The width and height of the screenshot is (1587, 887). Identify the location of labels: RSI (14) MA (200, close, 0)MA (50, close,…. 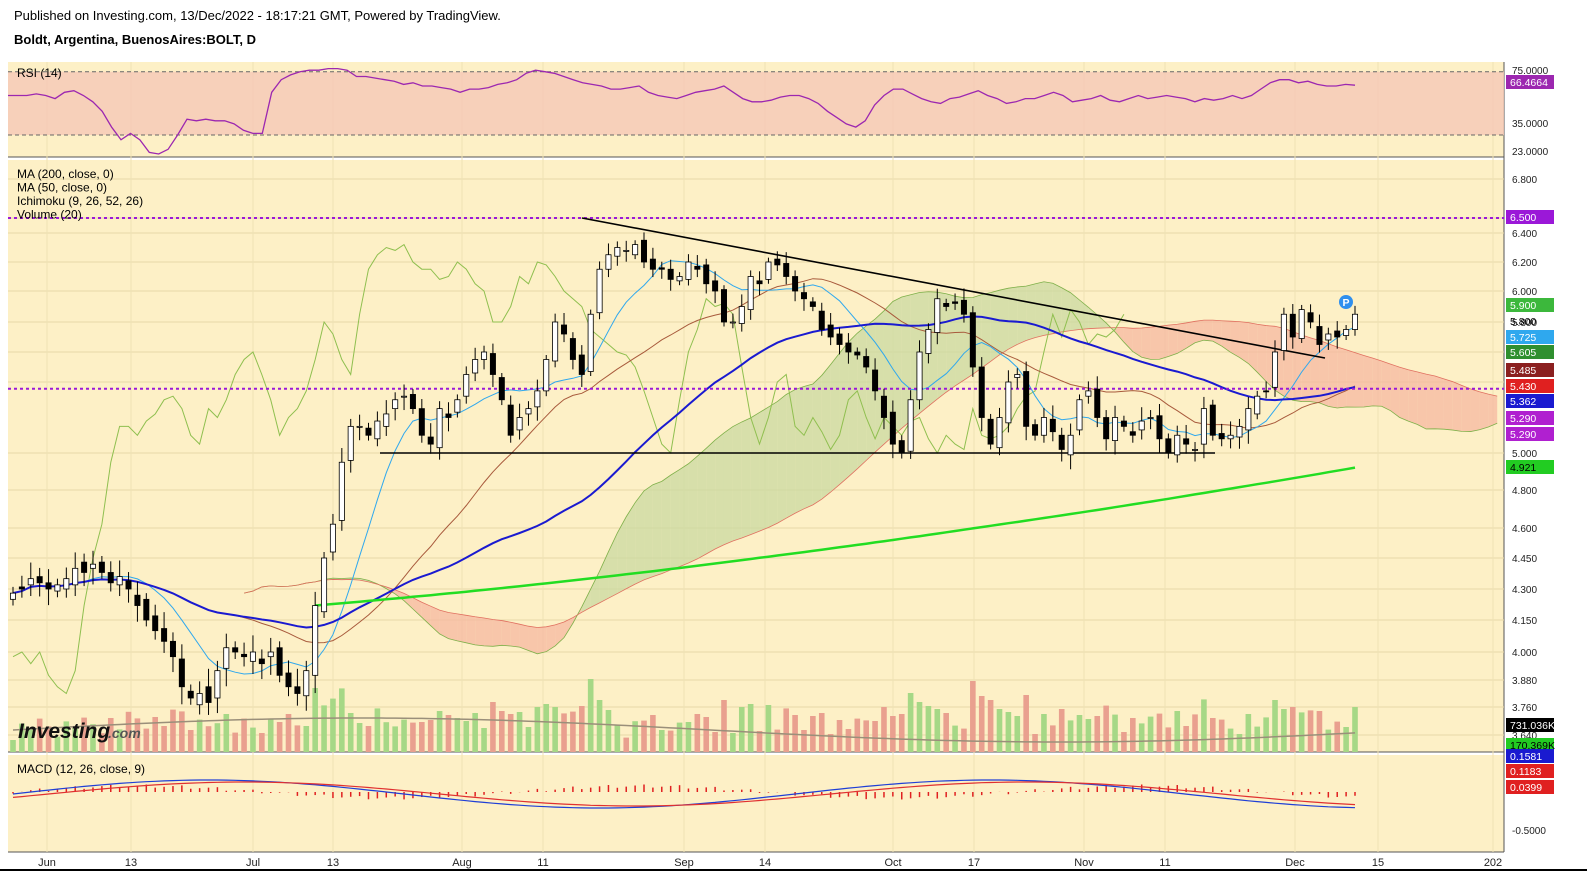
(81, 421).